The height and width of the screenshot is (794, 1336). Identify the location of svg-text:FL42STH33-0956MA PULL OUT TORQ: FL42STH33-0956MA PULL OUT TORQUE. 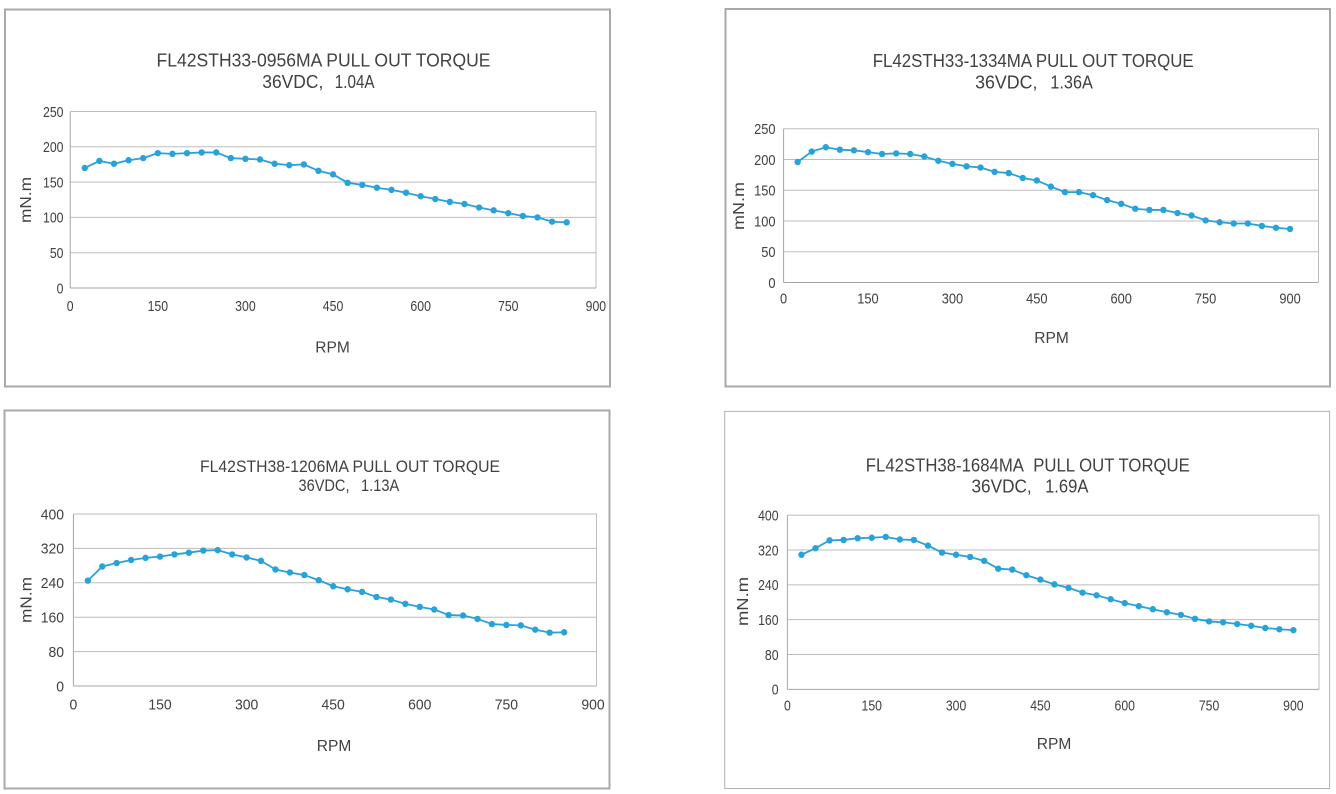
(324, 60).